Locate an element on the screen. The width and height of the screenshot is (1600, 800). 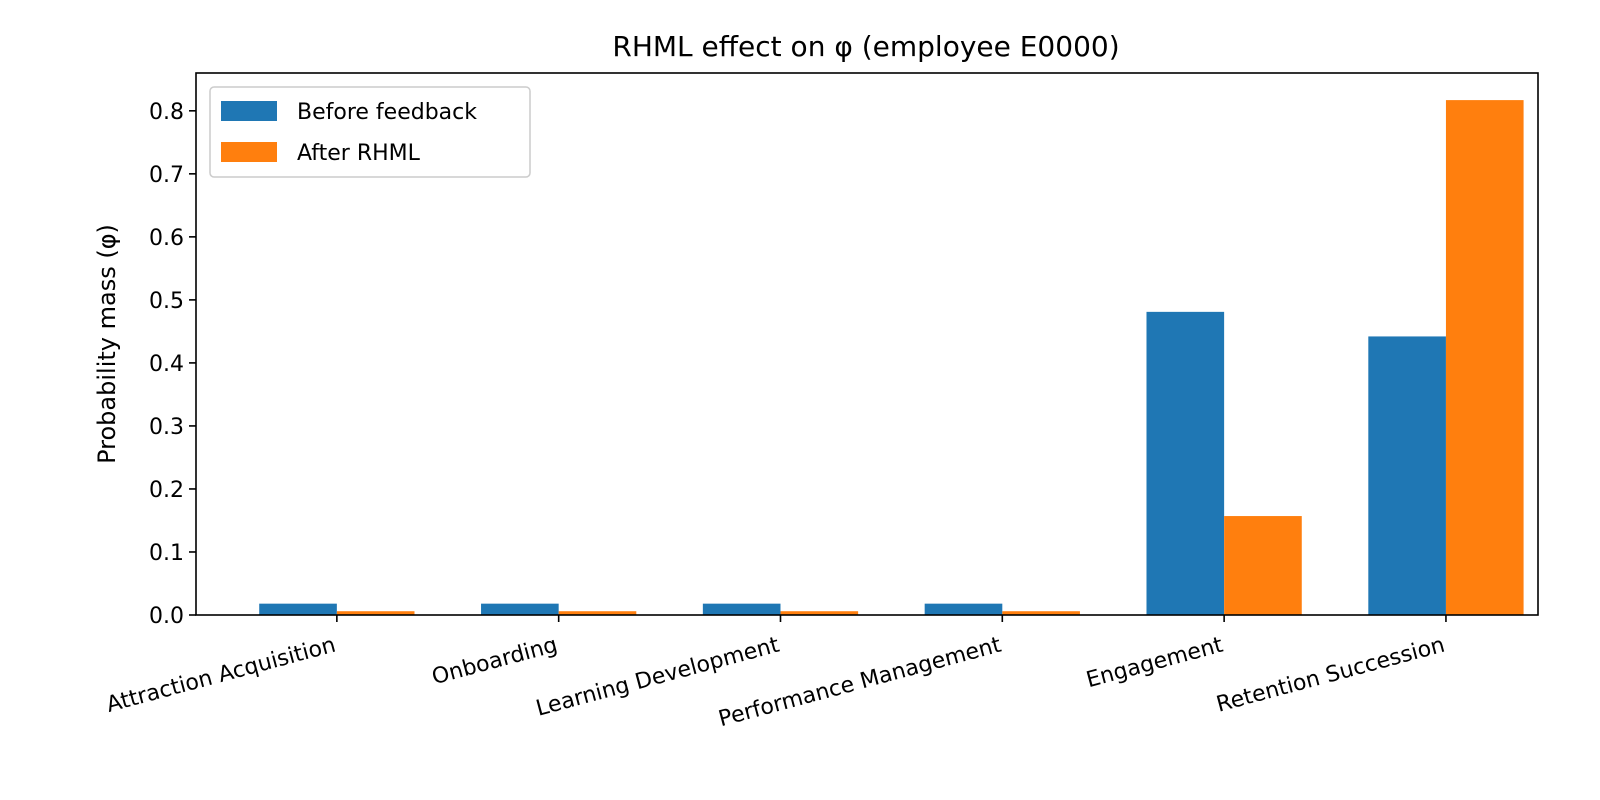
bar-before-attraction-acquisition is located at coordinates (298, 609).